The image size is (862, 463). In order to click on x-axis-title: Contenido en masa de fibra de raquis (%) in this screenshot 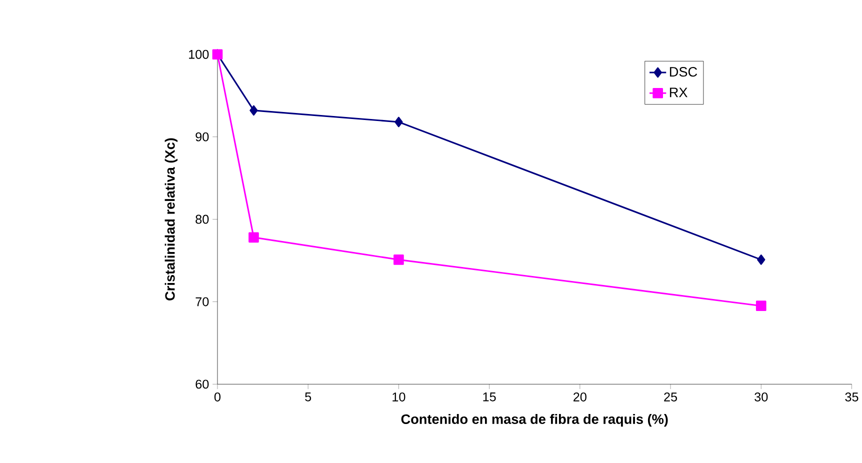, I will do `click(534, 420)`.